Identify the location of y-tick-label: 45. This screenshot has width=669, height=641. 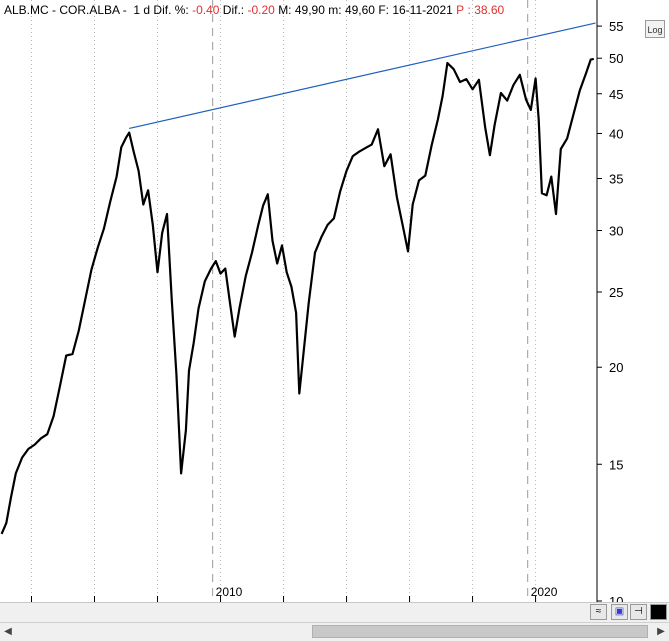
(616, 94).